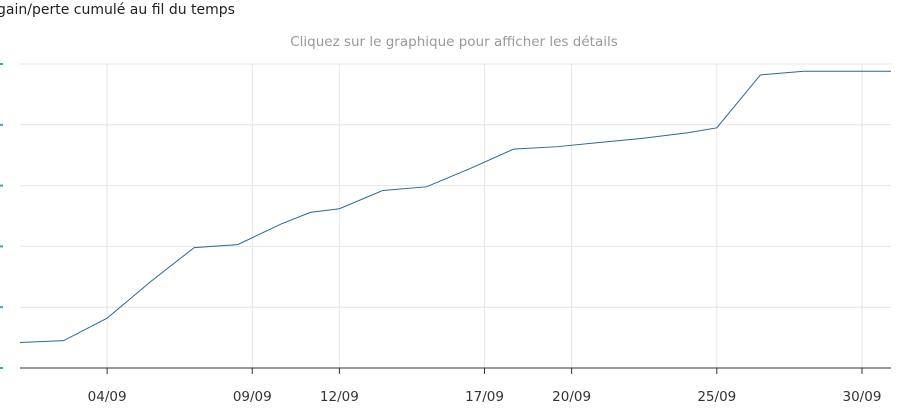 The width and height of the screenshot is (898, 417). Describe the element at coordinates (716, 397) in the screenshot. I see `x-tick-label: 25/09` at that location.